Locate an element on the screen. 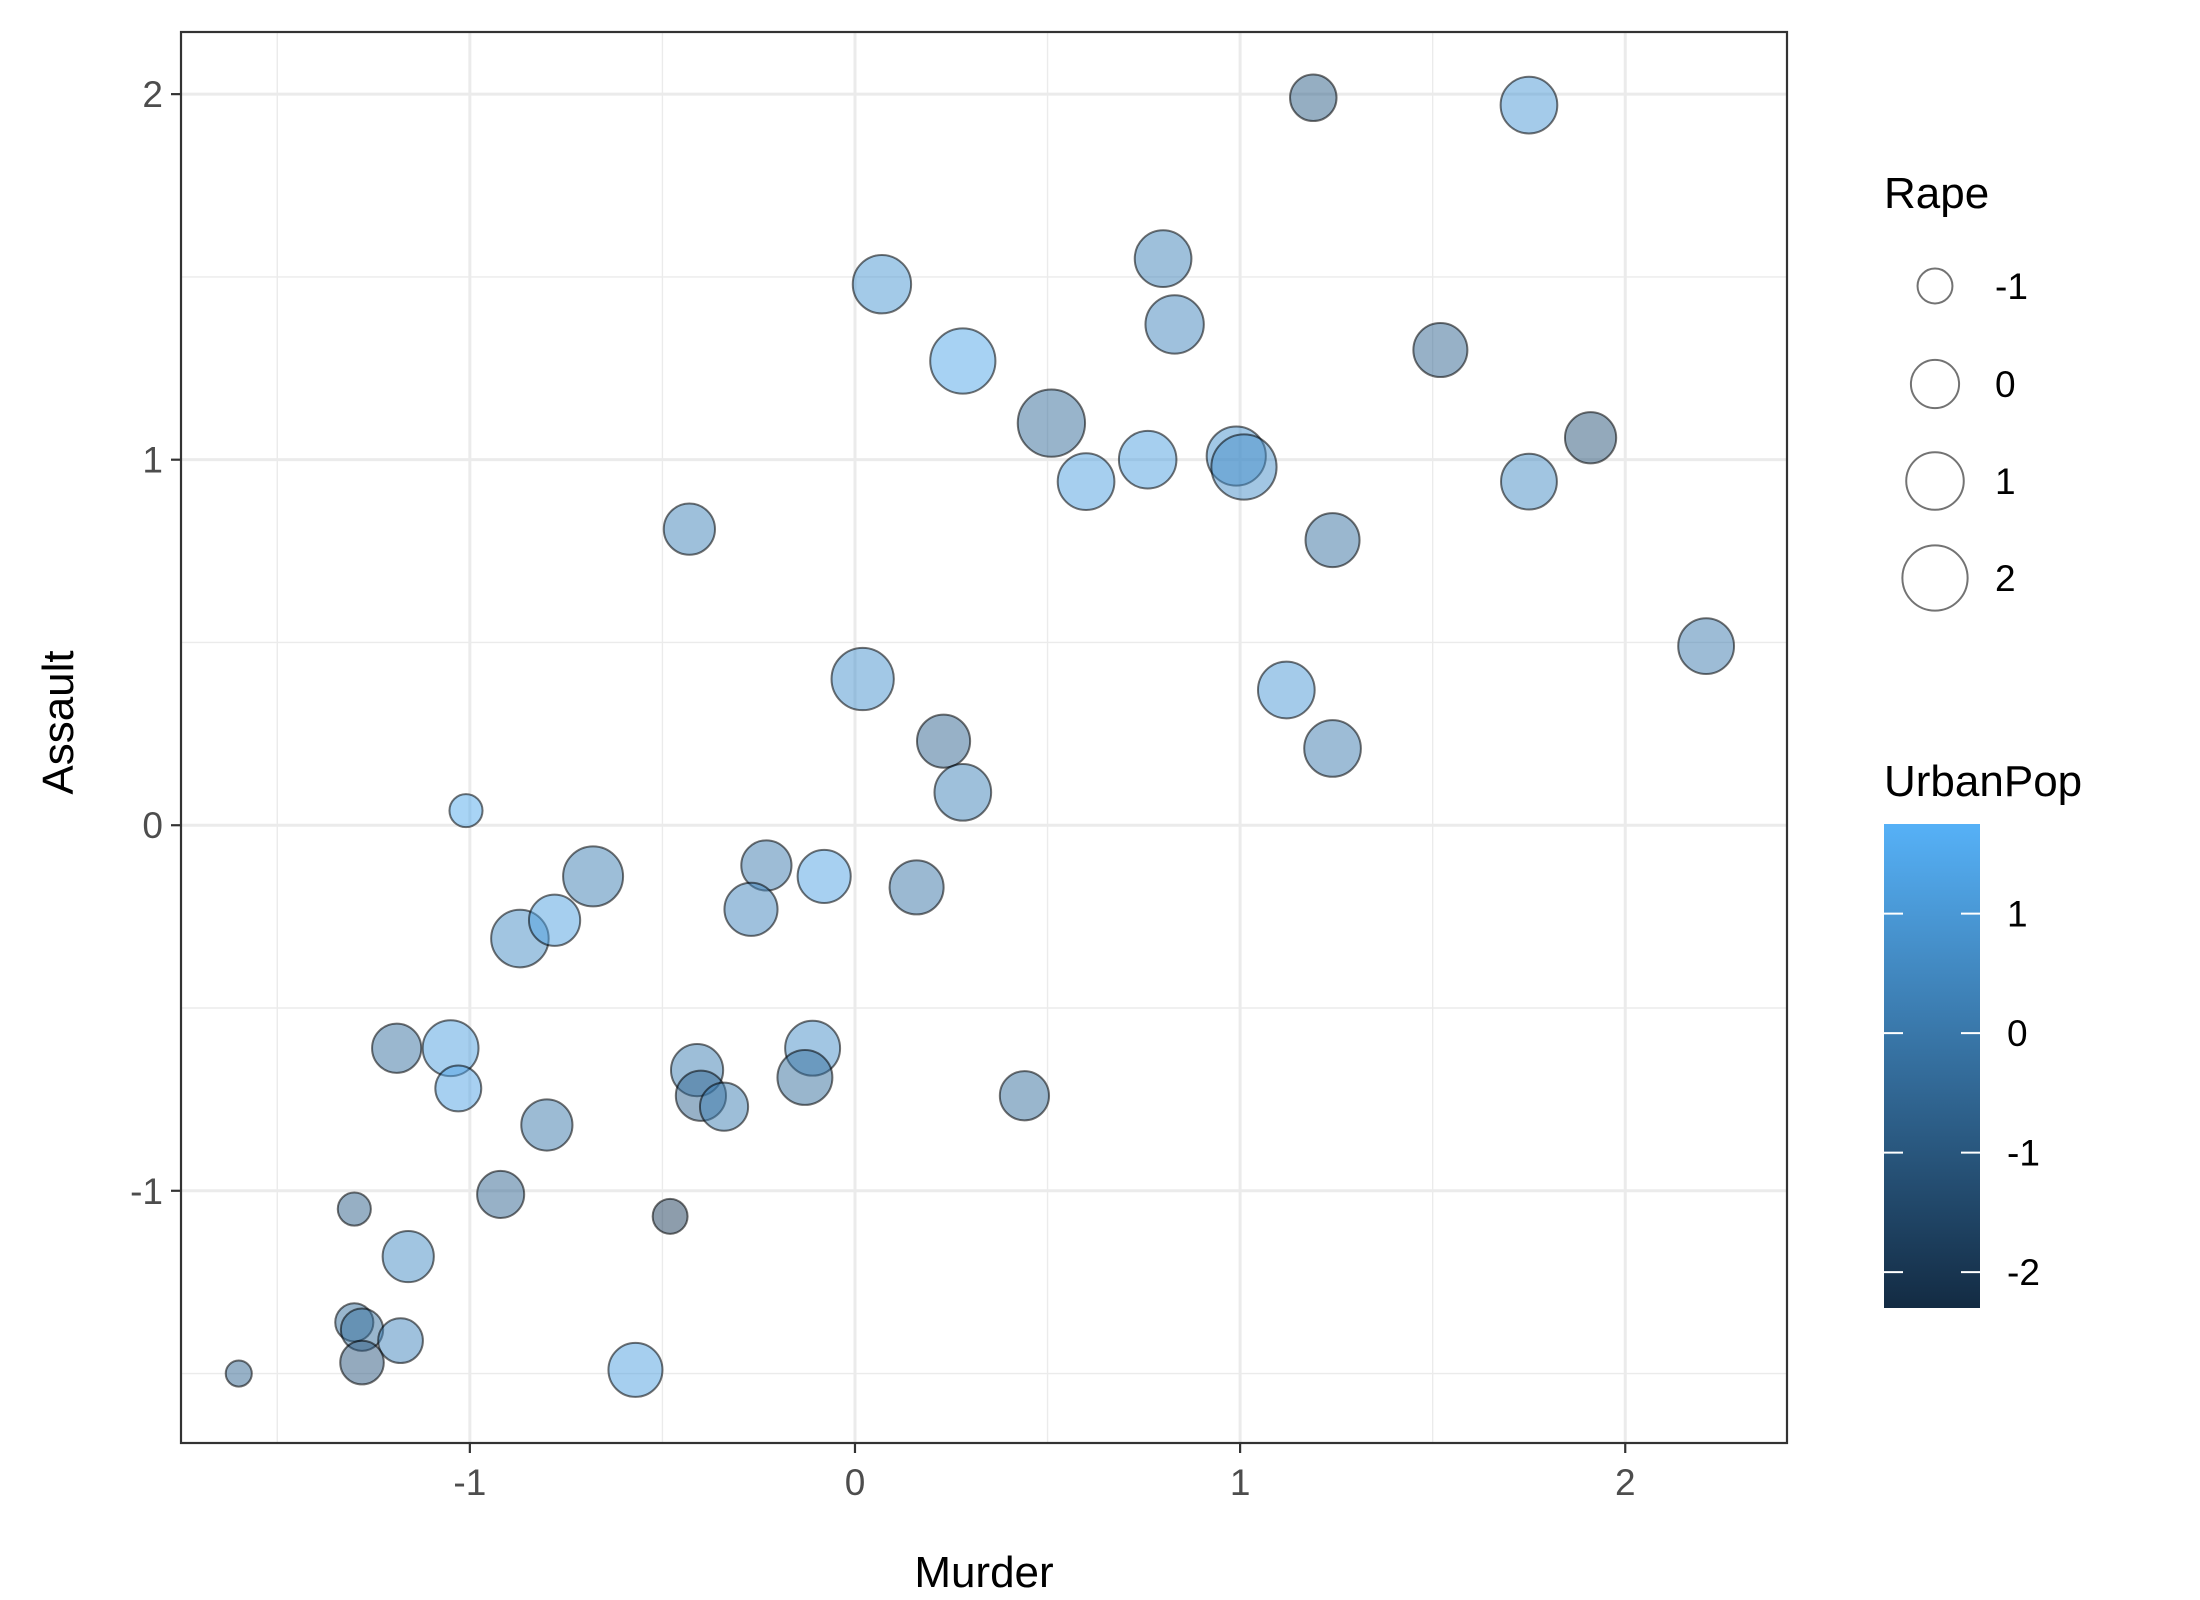 This screenshot has width=2200, height=1600. size-legend-label: 0 is located at coordinates (2005, 384).